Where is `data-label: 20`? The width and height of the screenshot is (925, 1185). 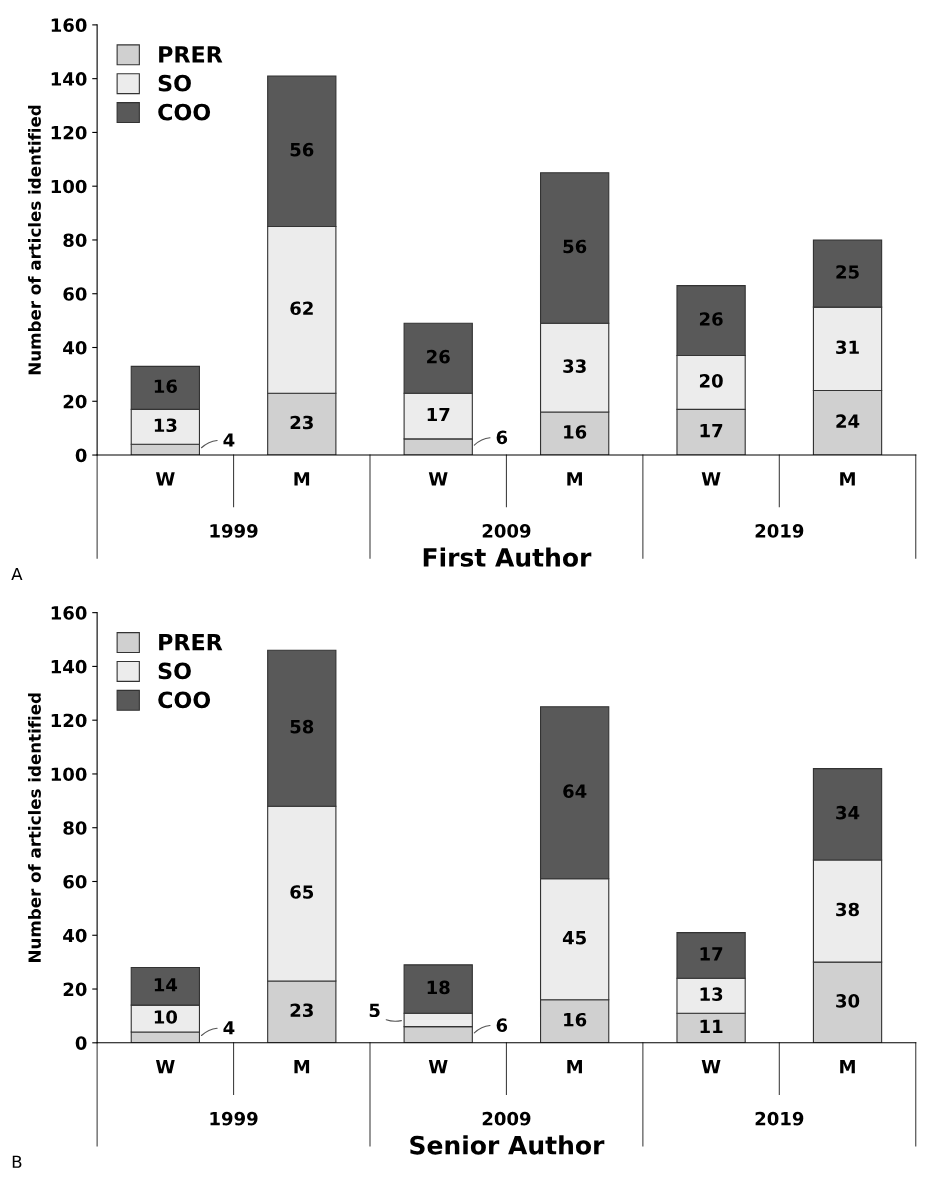 data-label: 20 is located at coordinates (711, 381).